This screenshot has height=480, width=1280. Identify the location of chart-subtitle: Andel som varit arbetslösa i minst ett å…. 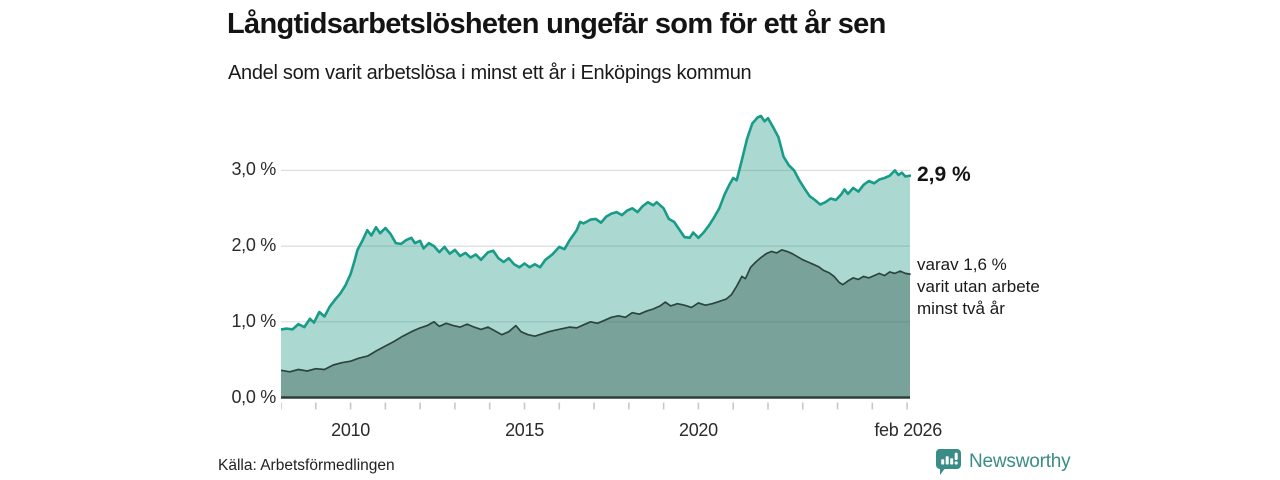
(490, 73).